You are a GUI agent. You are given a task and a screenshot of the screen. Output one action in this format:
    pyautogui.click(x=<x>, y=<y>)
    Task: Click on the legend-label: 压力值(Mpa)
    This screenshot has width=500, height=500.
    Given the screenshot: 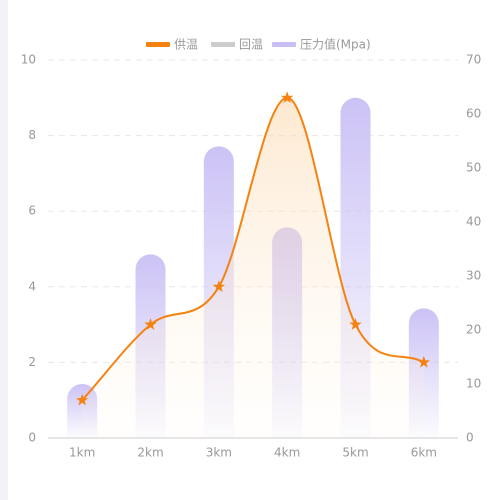 What is the action you would take?
    pyautogui.click(x=335, y=44)
    